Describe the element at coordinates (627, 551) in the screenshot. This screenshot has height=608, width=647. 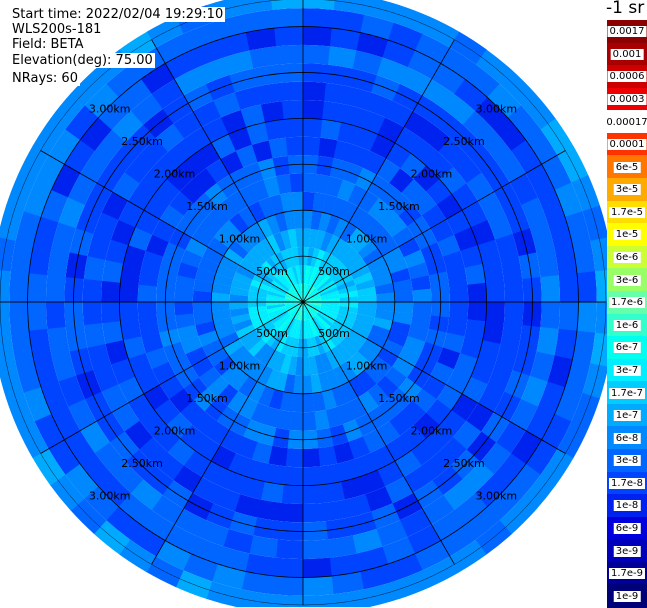
I see `colorbar-label: 3e-9` at that location.